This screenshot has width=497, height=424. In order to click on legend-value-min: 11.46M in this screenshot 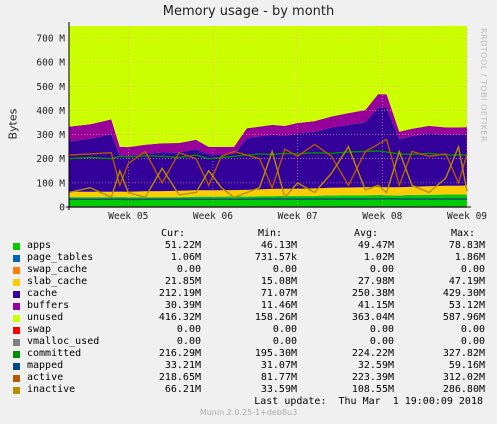, I will do `click(278, 305)`.